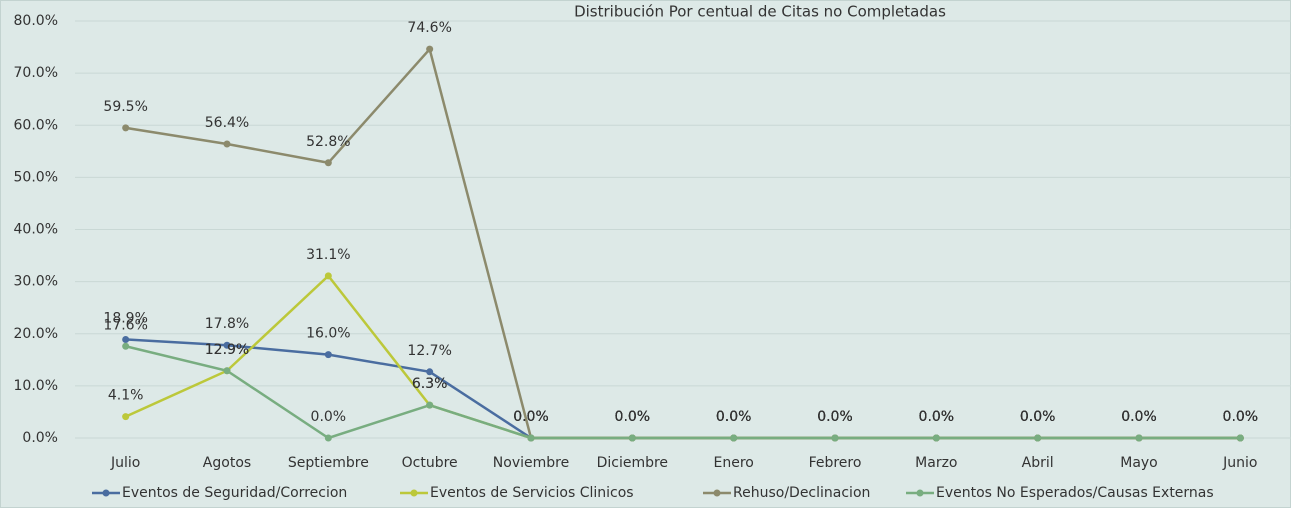 Image resolution: width=1291 pixels, height=508 pixels. Describe the element at coordinates (429, 351) in the screenshot. I see `data-label: 12.7%` at that location.